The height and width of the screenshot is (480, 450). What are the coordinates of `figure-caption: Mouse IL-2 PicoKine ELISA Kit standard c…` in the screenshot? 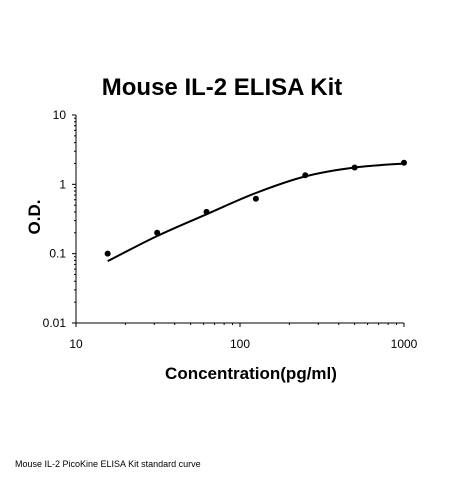 It's located at (108, 464).